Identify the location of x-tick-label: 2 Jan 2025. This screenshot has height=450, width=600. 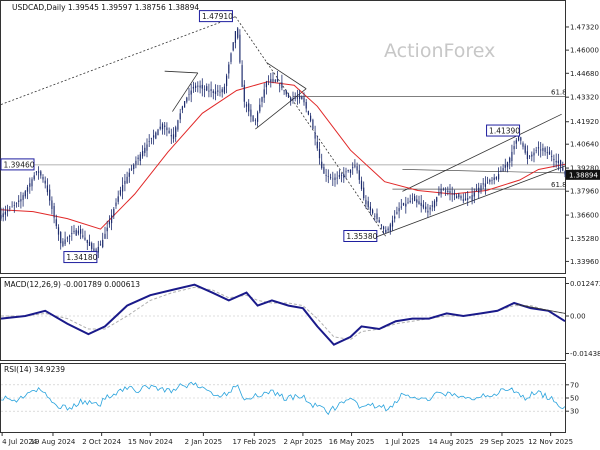
(204, 442).